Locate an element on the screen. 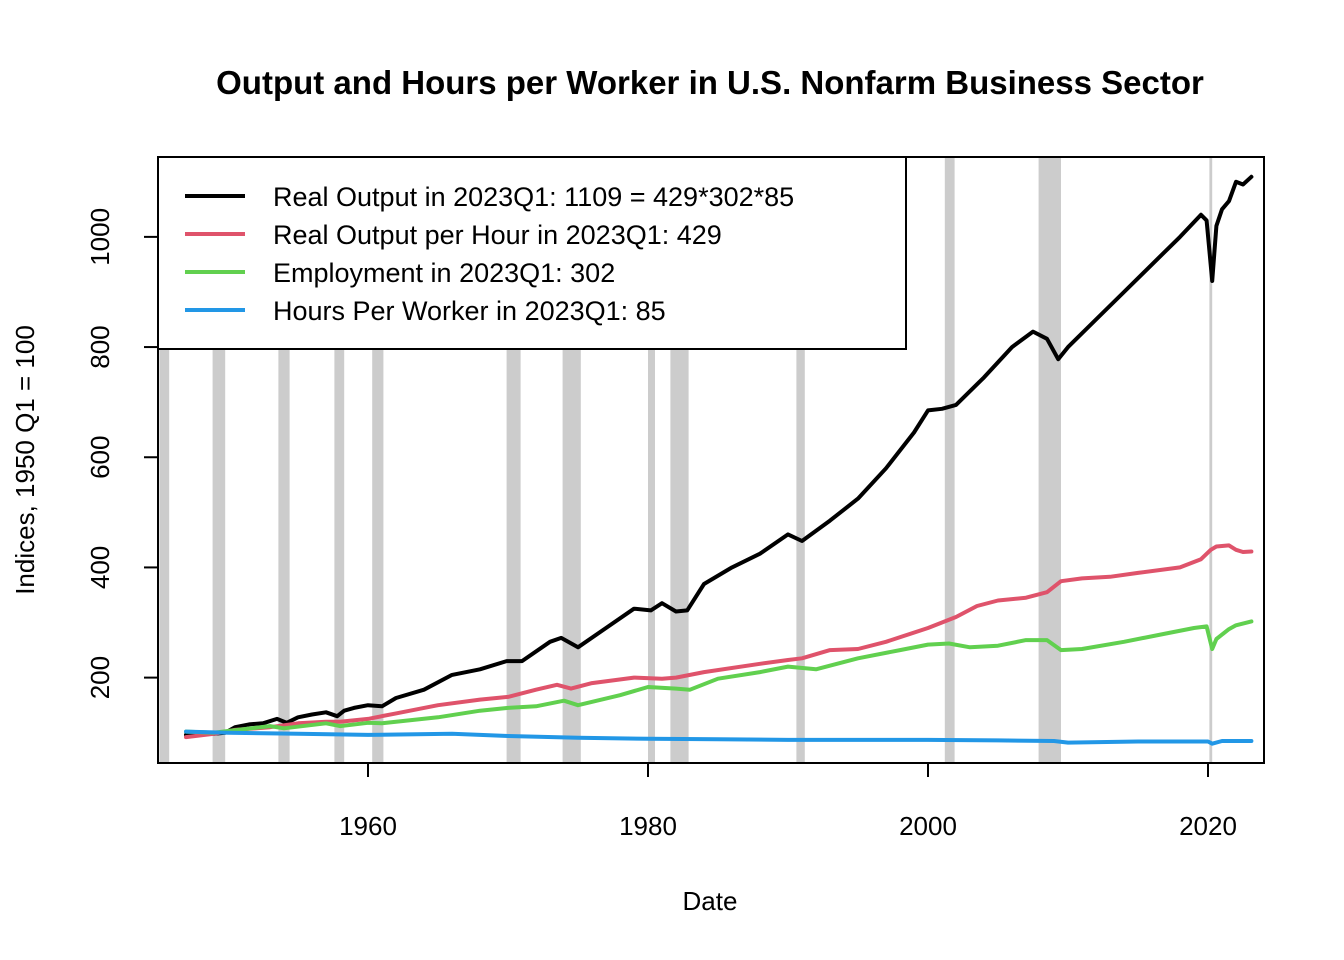  x-tick-label: 1960 is located at coordinates (368, 826).